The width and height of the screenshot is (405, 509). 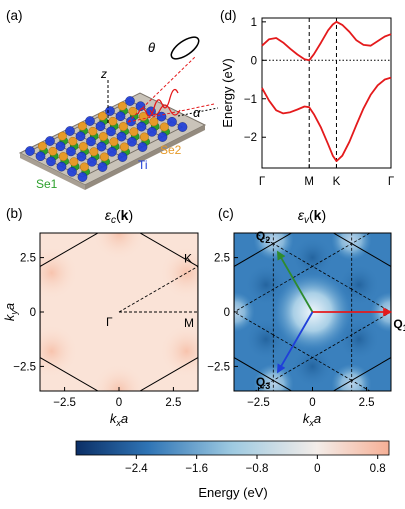 I want to click on colorbar-tick-label: 0, so click(x=317, y=469).